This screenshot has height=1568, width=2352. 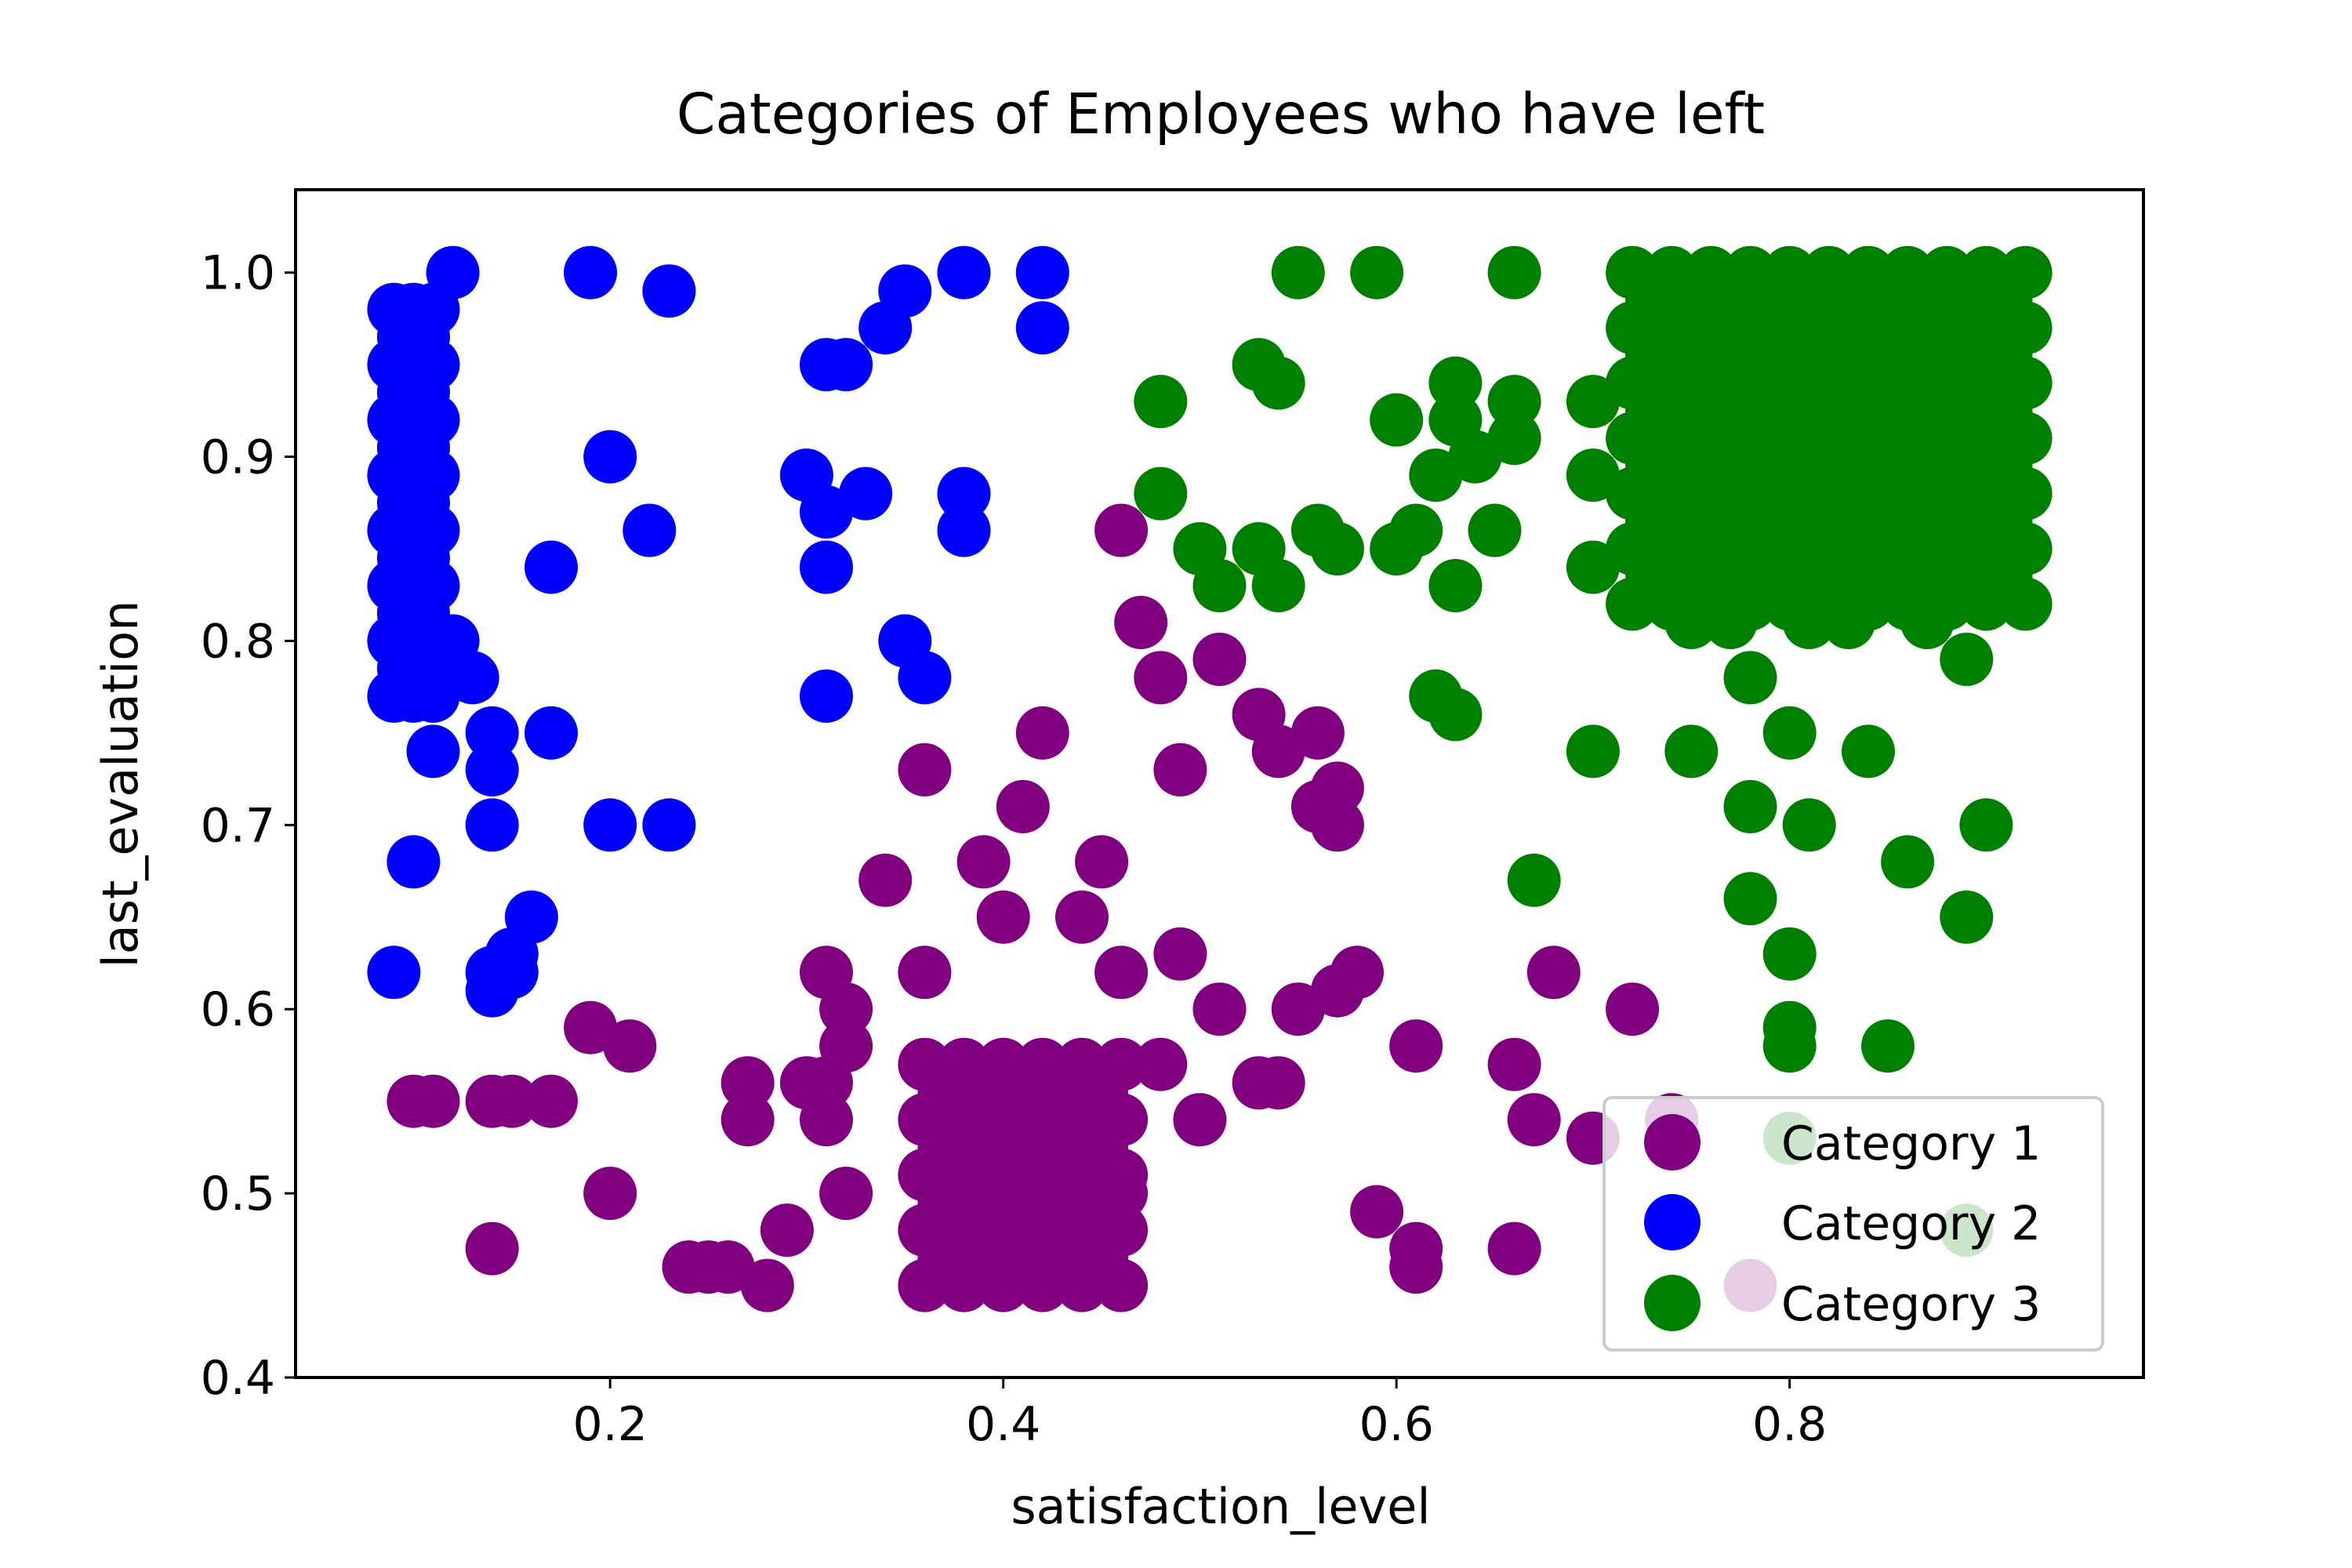 I want to click on y-tick-label: 0.5, so click(x=238, y=1194).